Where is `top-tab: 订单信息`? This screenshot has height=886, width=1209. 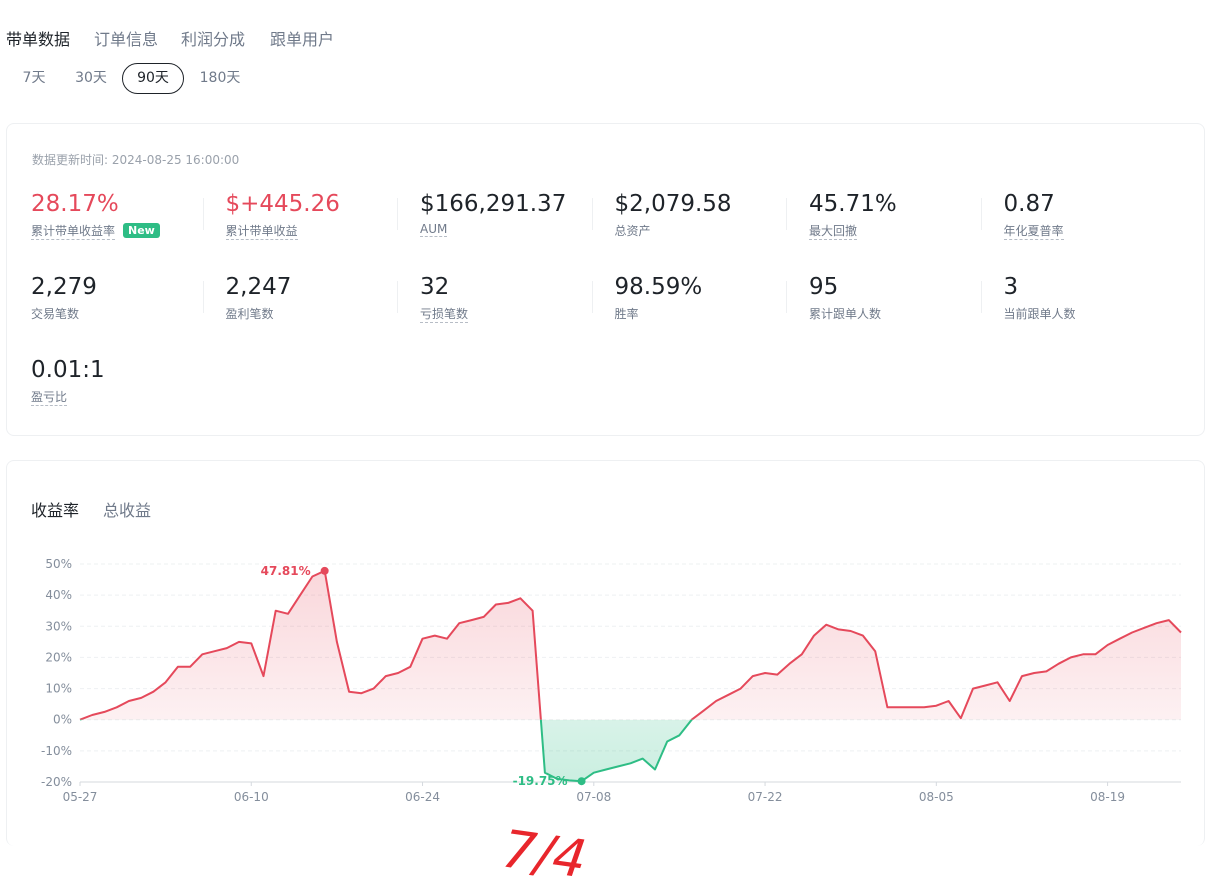 top-tab: 订单信息 is located at coordinates (126, 39).